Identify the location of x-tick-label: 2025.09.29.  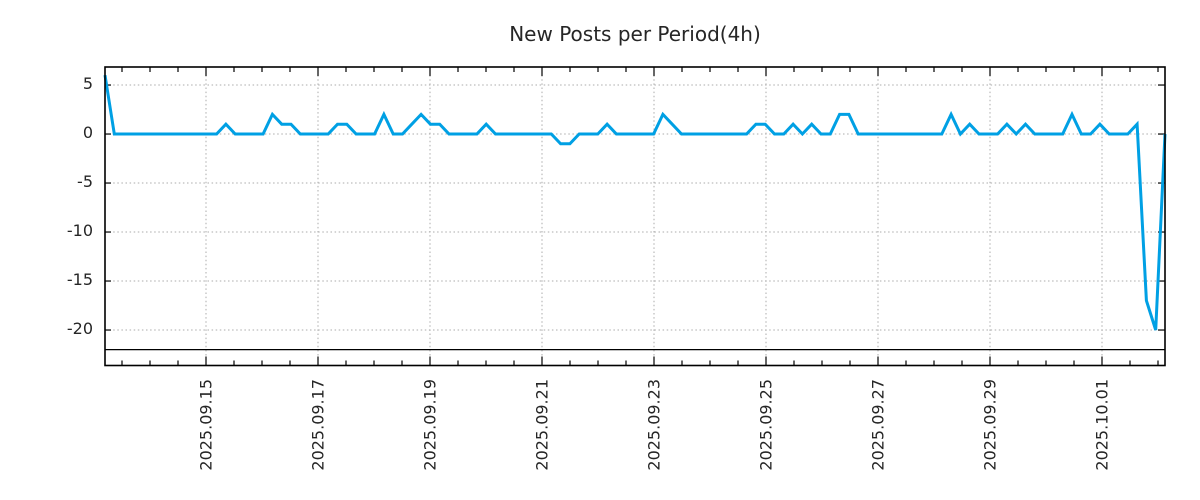
(990, 425).